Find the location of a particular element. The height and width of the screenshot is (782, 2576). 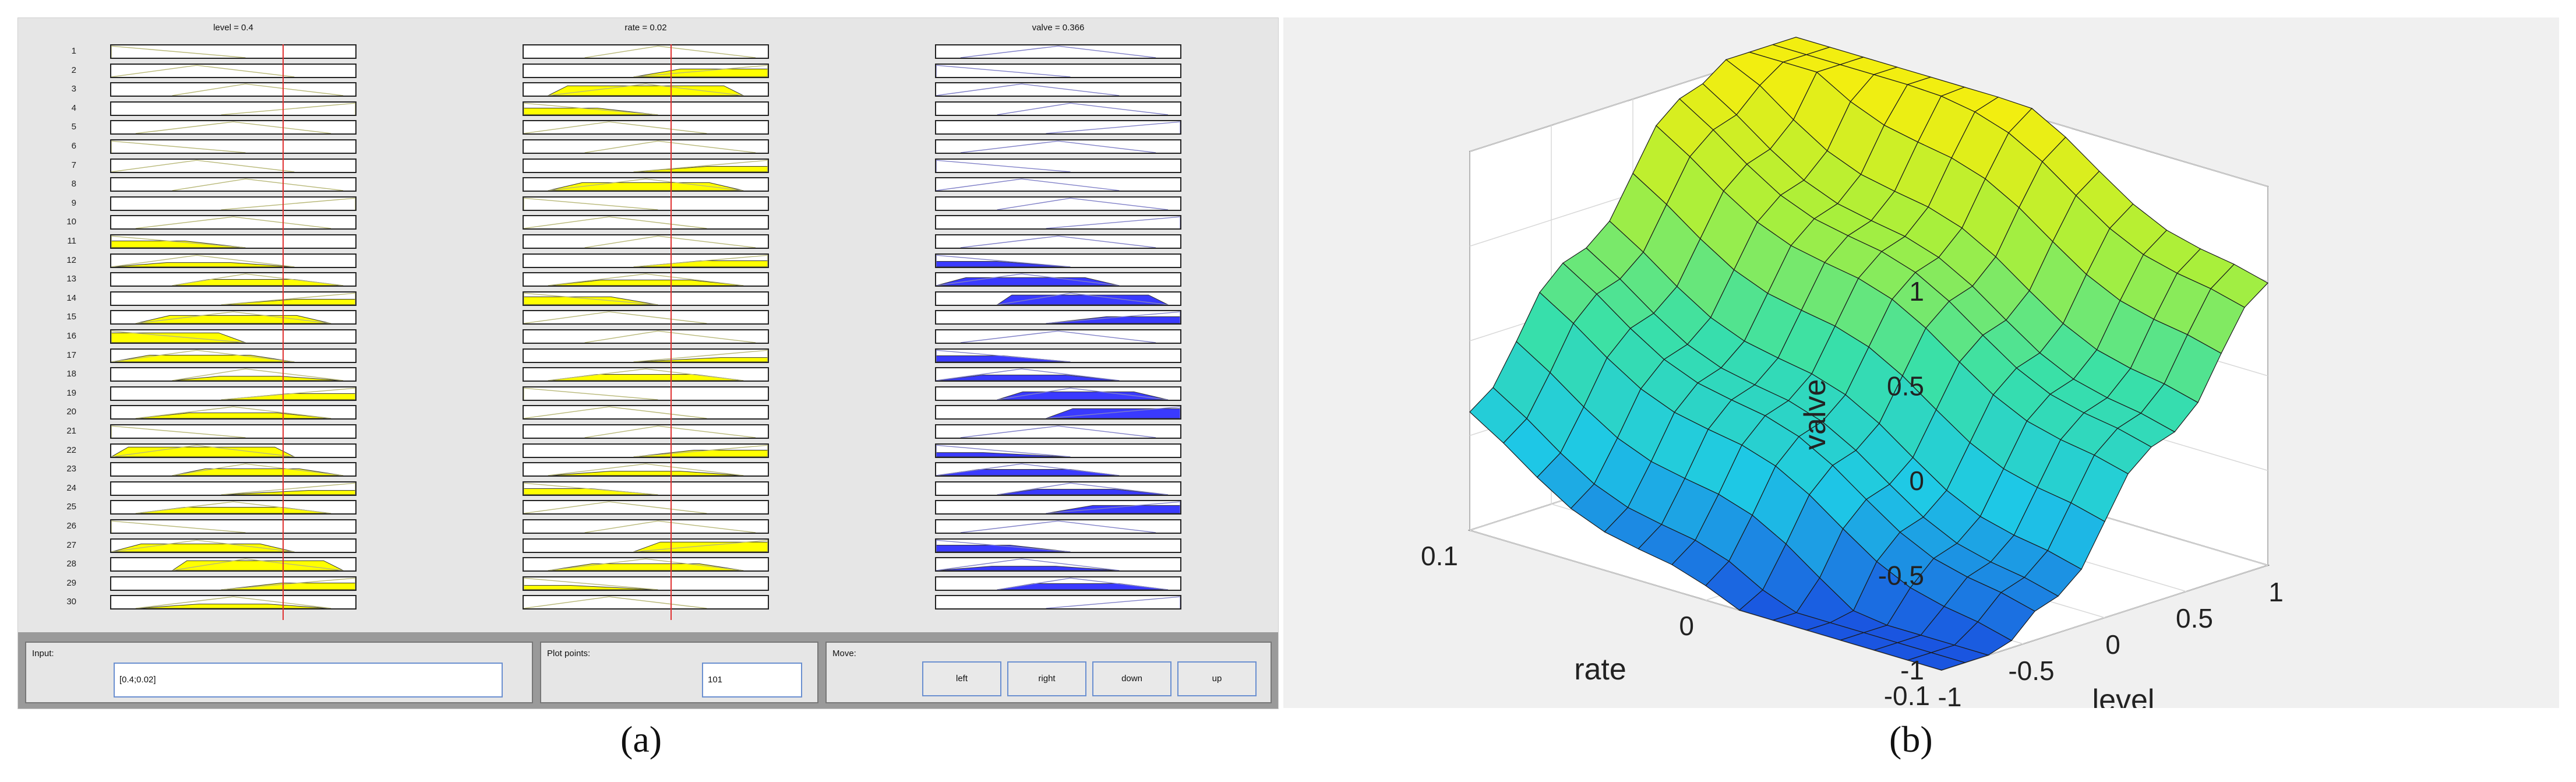

move-up-button: up is located at coordinates (1217, 679).